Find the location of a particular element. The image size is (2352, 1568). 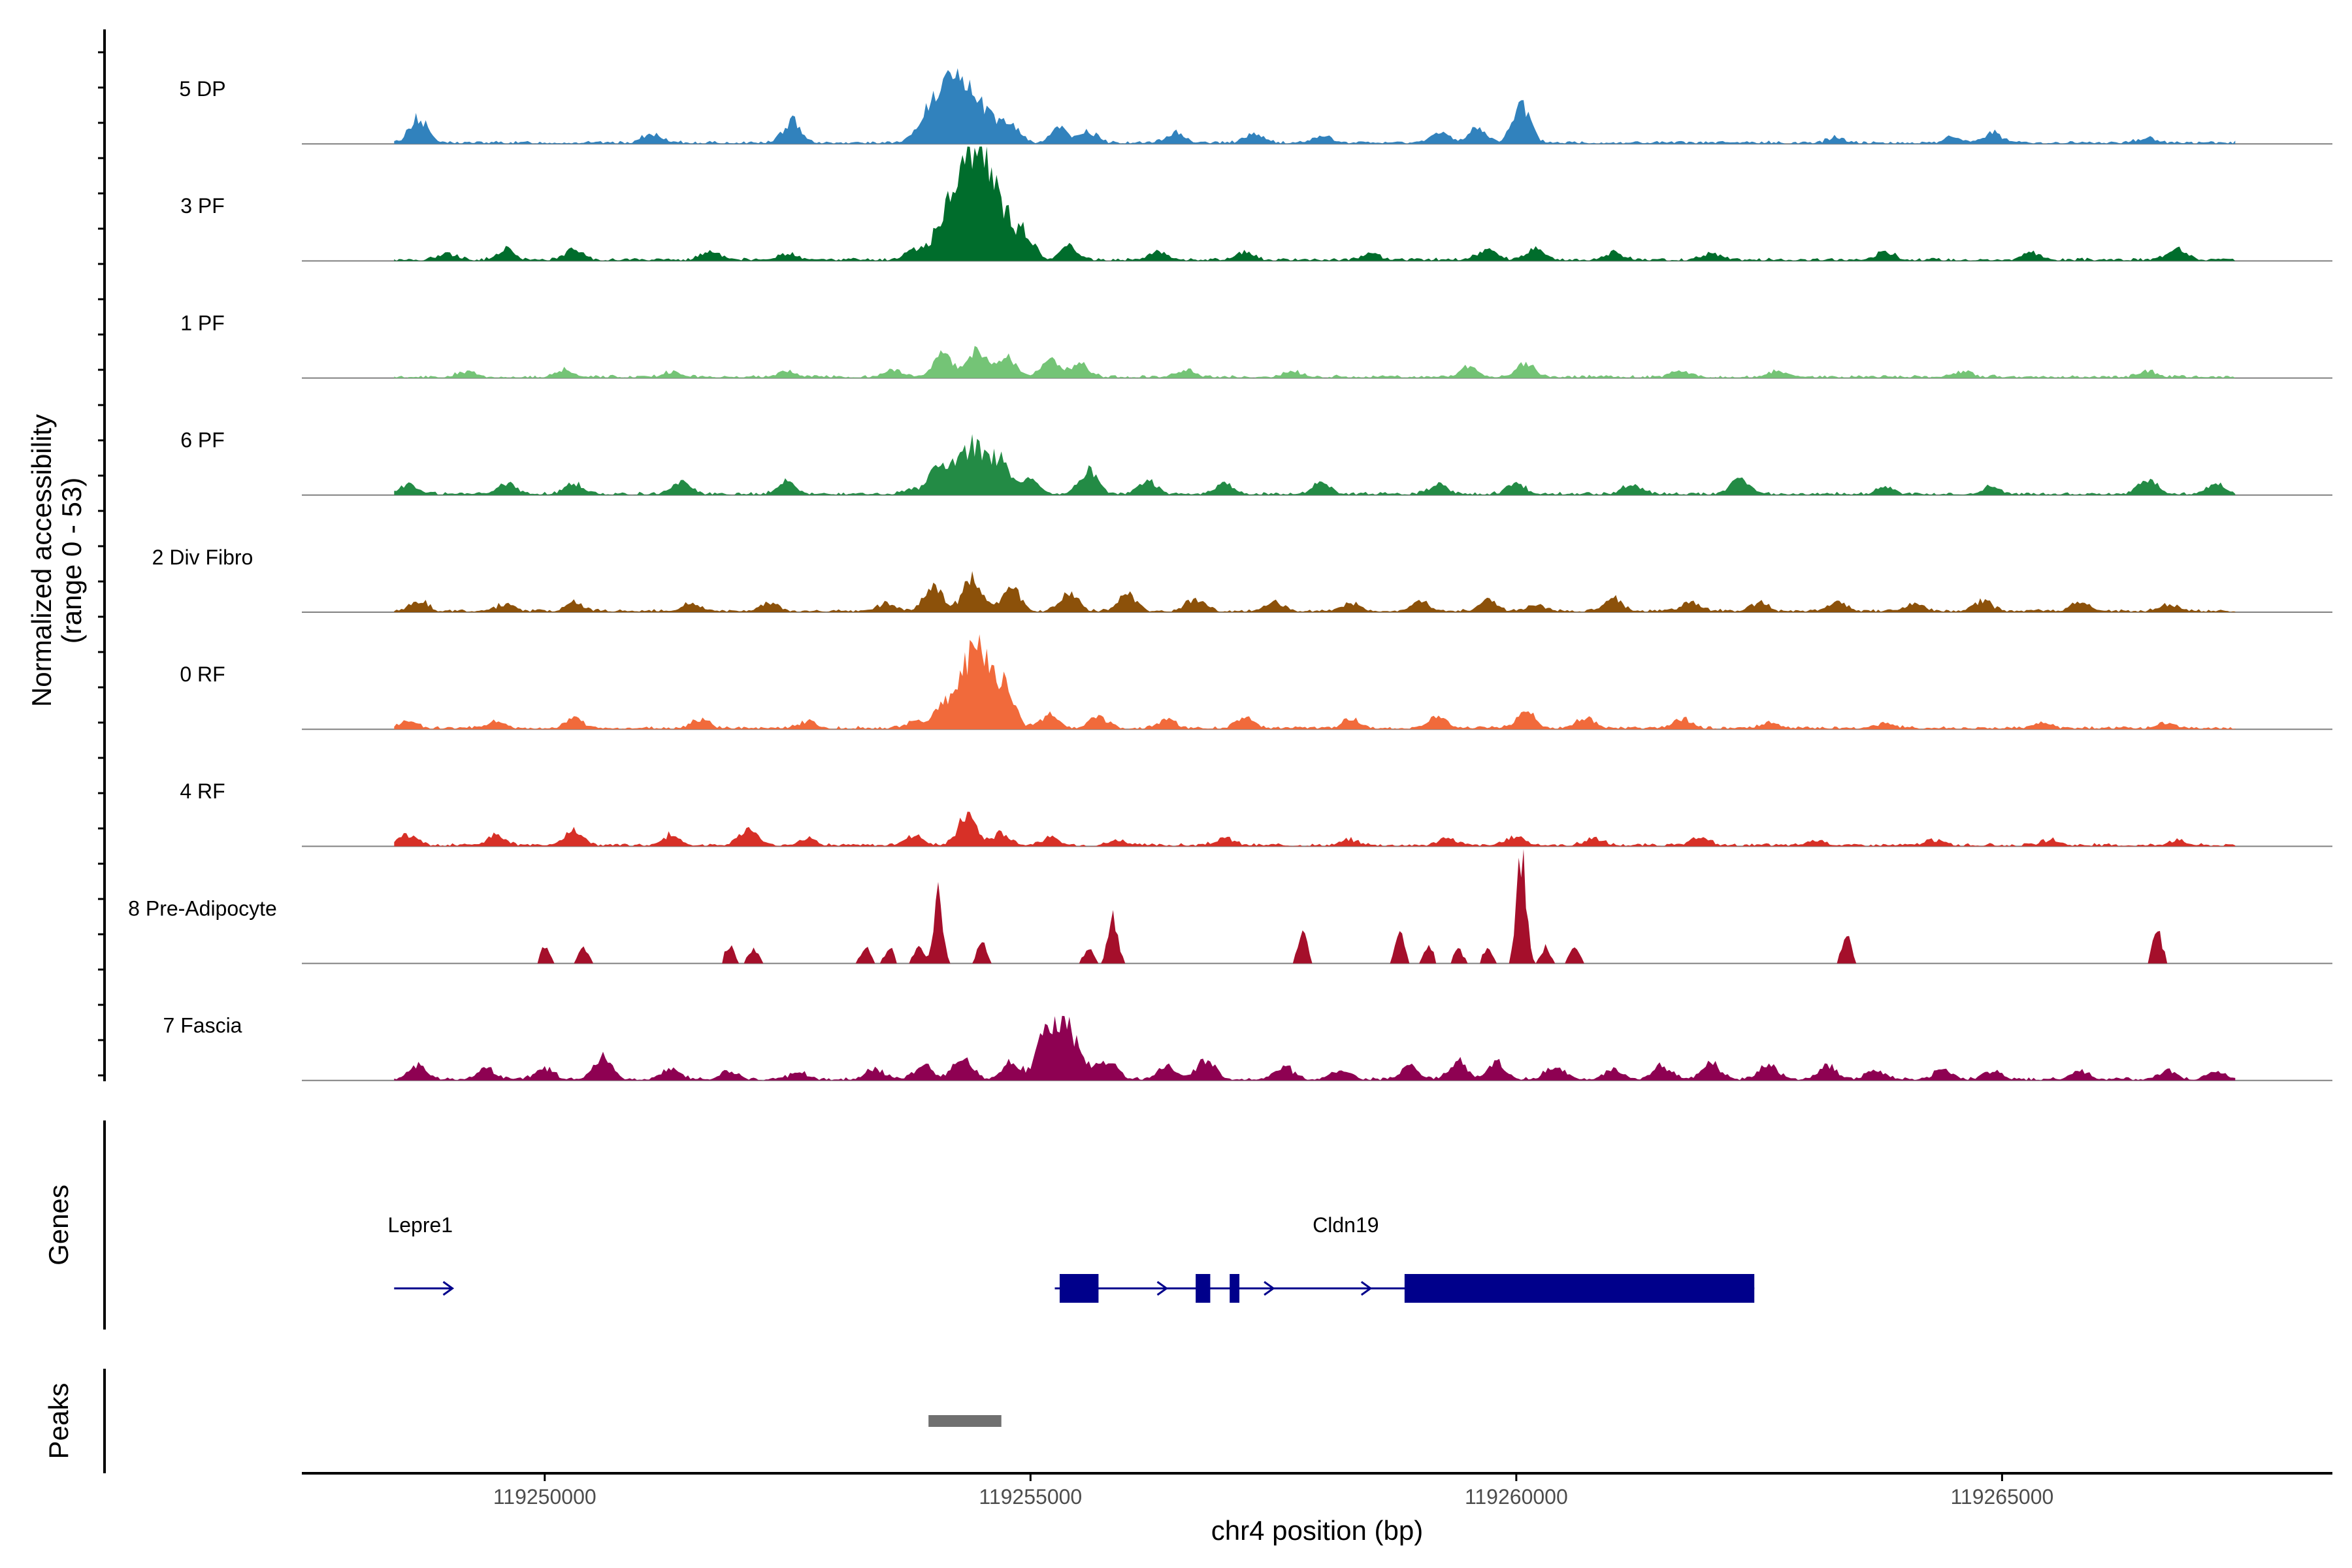

peak-region is located at coordinates (965, 1421).